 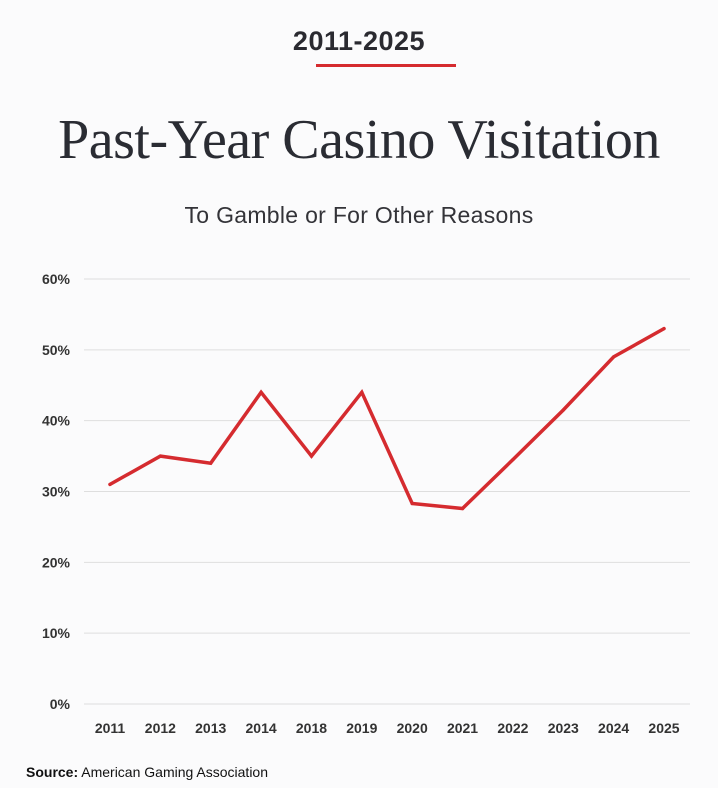 I want to click on y-tick-label: 40%, so click(x=56, y=421).